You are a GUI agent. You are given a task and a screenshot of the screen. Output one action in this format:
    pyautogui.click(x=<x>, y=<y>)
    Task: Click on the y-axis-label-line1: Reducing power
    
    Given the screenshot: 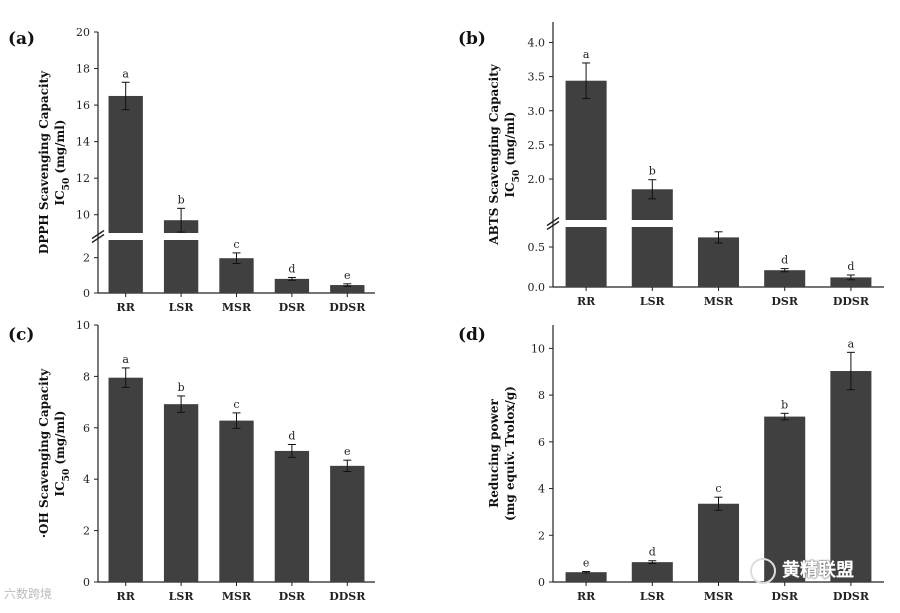 What is the action you would take?
    pyautogui.click(x=494, y=453)
    